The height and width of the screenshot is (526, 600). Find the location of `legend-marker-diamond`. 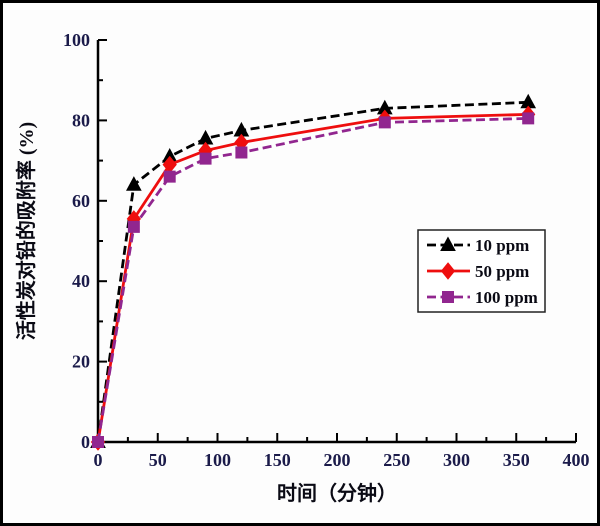

legend-marker-diamond is located at coordinates (448, 271).